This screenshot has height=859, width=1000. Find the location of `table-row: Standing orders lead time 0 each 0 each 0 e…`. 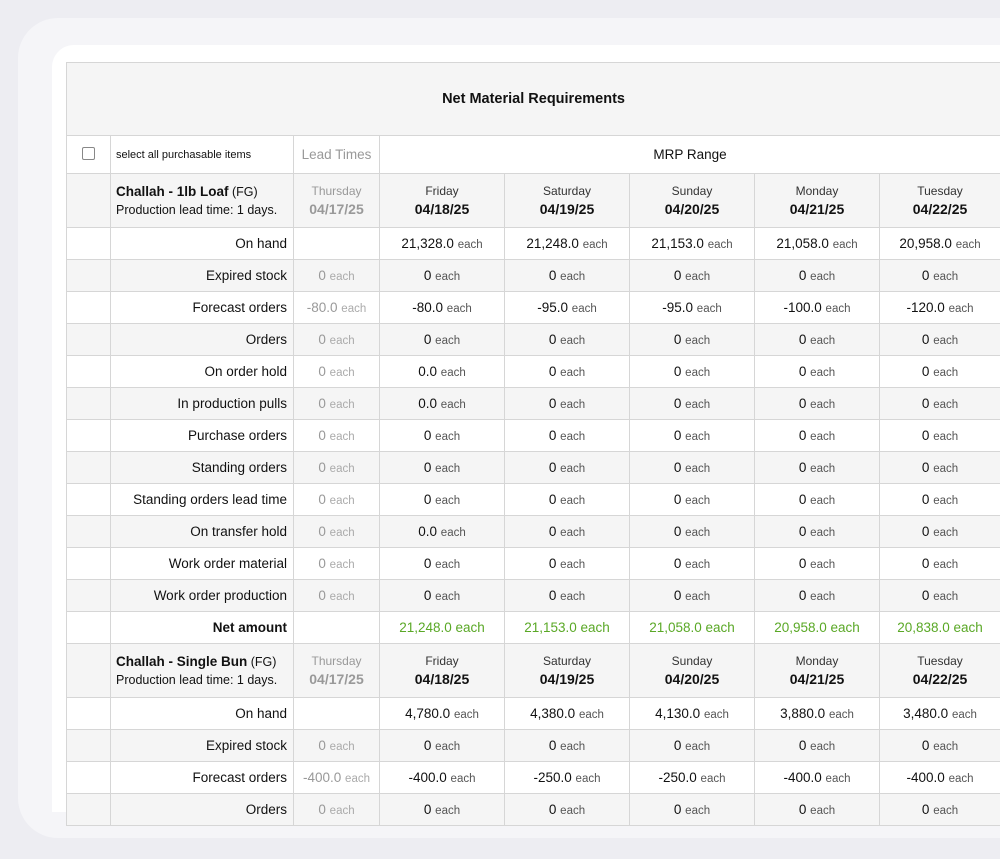

table-row: Standing orders lead time 0 each 0 each 0 e… is located at coordinates (533, 499).